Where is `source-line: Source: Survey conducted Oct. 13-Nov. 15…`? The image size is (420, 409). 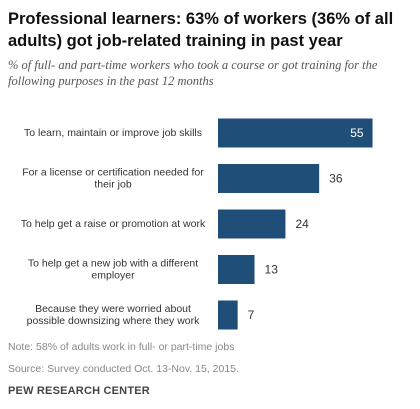 source-line: Source: Survey conducted Oct. 13-Nov. 15… is located at coordinates (123, 369).